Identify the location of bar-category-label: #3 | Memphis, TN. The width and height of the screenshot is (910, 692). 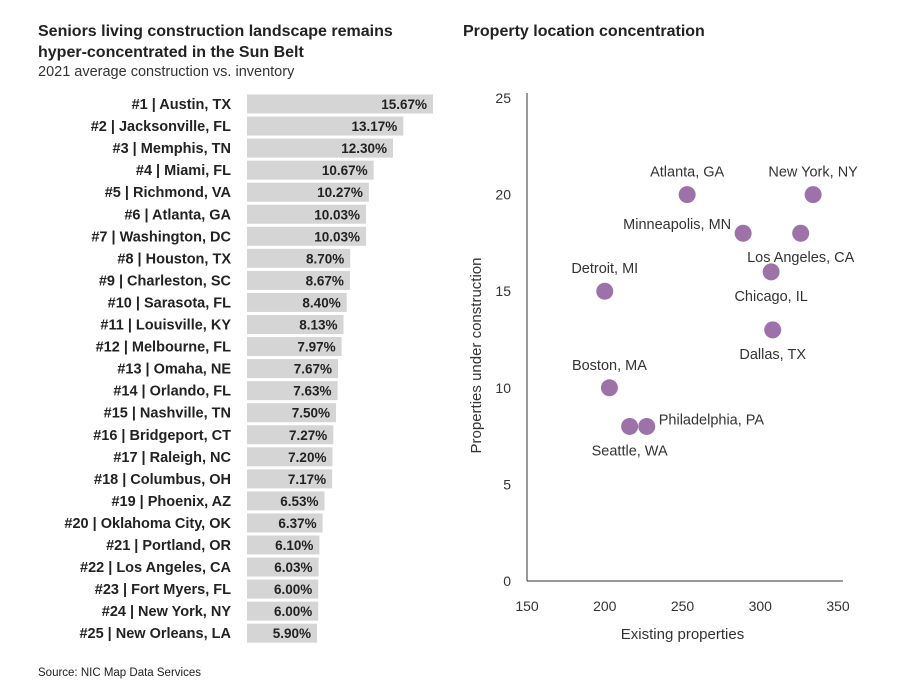
(172, 149).